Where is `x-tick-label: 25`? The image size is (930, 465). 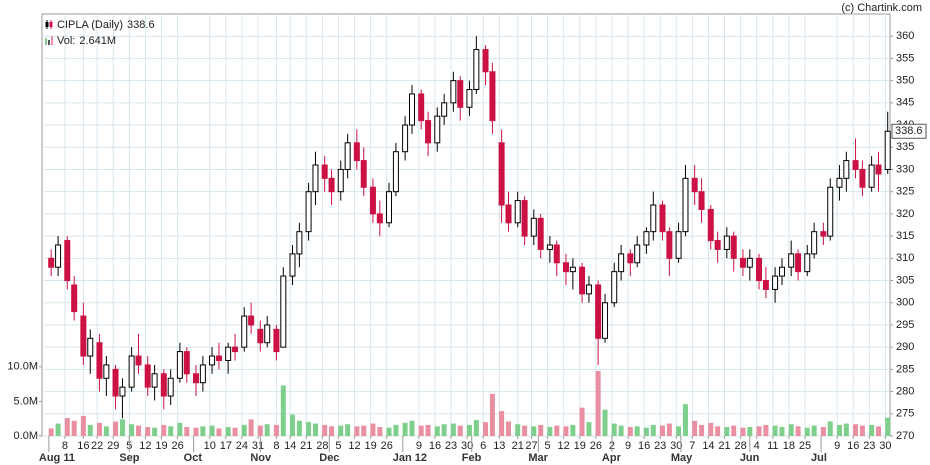 x-tick-label: 25 is located at coordinates (805, 446).